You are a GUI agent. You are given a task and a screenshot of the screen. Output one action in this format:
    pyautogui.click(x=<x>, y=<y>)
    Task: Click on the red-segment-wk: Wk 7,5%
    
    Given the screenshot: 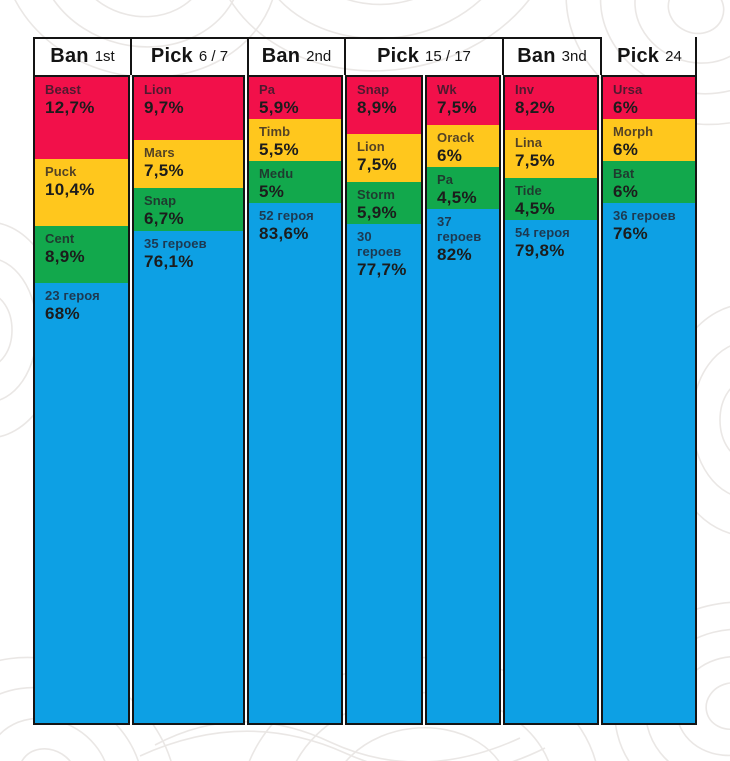 What is the action you would take?
    pyautogui.click(x=463, y=101)
    